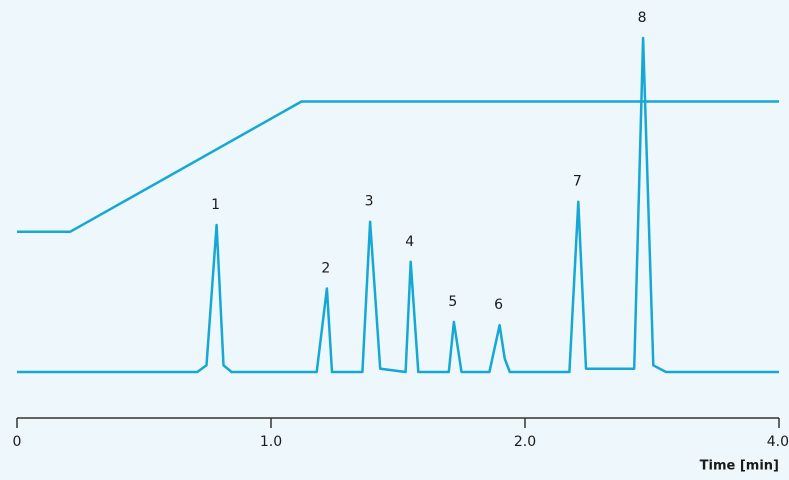 The width and height of the screenshot is (789, 480). I want to click on x-tick-label: 2.0, so click(525, 442).